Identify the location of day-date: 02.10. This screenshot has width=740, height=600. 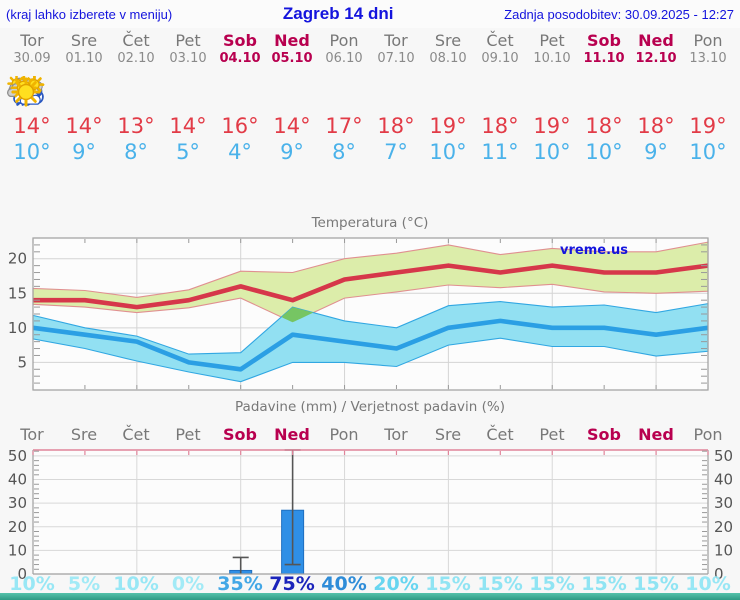
(136, 58).